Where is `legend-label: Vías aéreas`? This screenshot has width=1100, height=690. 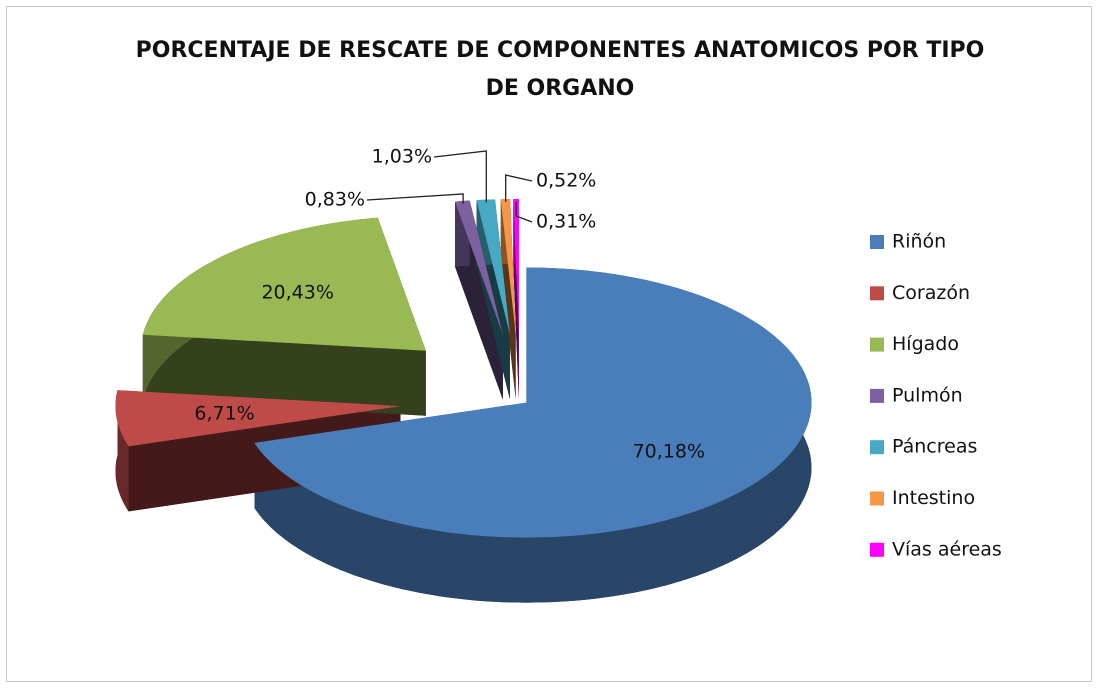 legend-label: Vías aéreas is located at coordinates (947, 549).